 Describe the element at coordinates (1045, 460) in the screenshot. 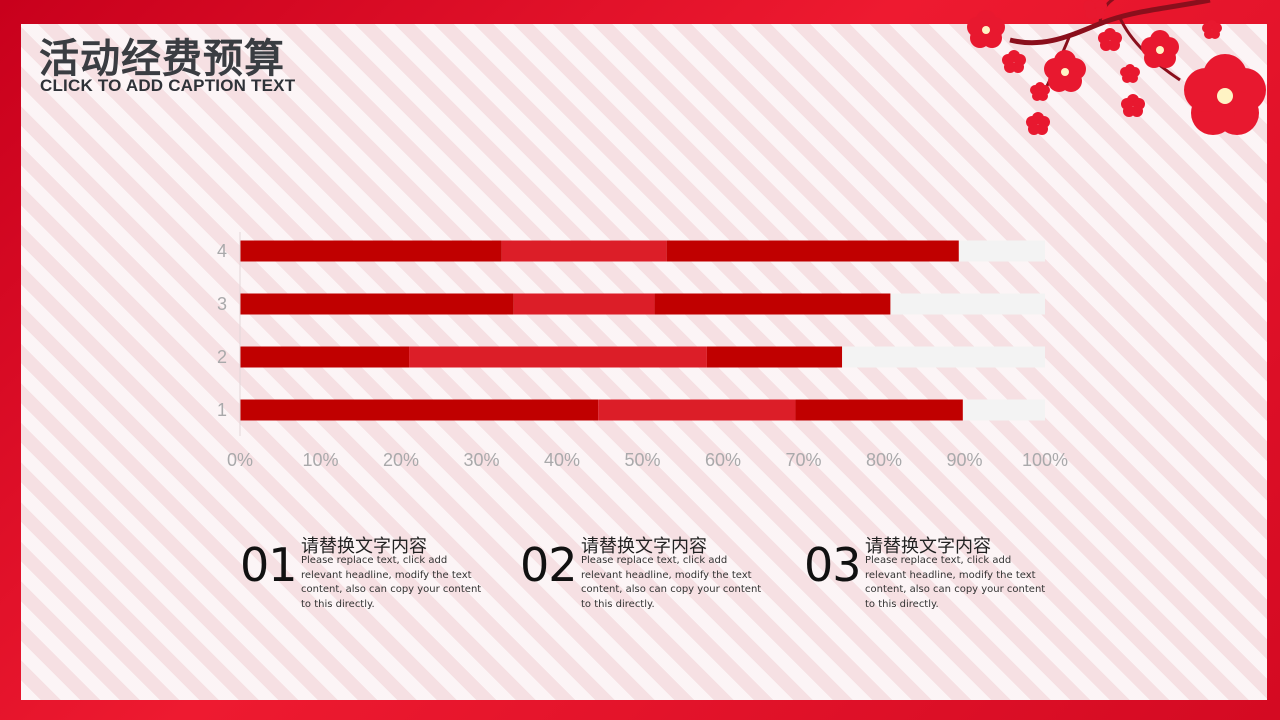

I see `x-tick-label: 100%` at that location.